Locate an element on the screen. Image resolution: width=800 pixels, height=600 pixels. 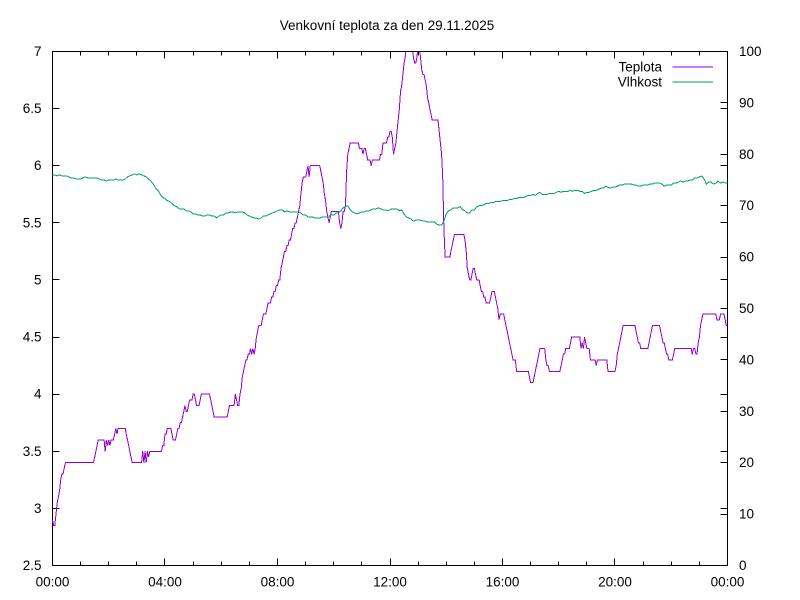
svg-text: 30 is located at coordinates (746, 411).